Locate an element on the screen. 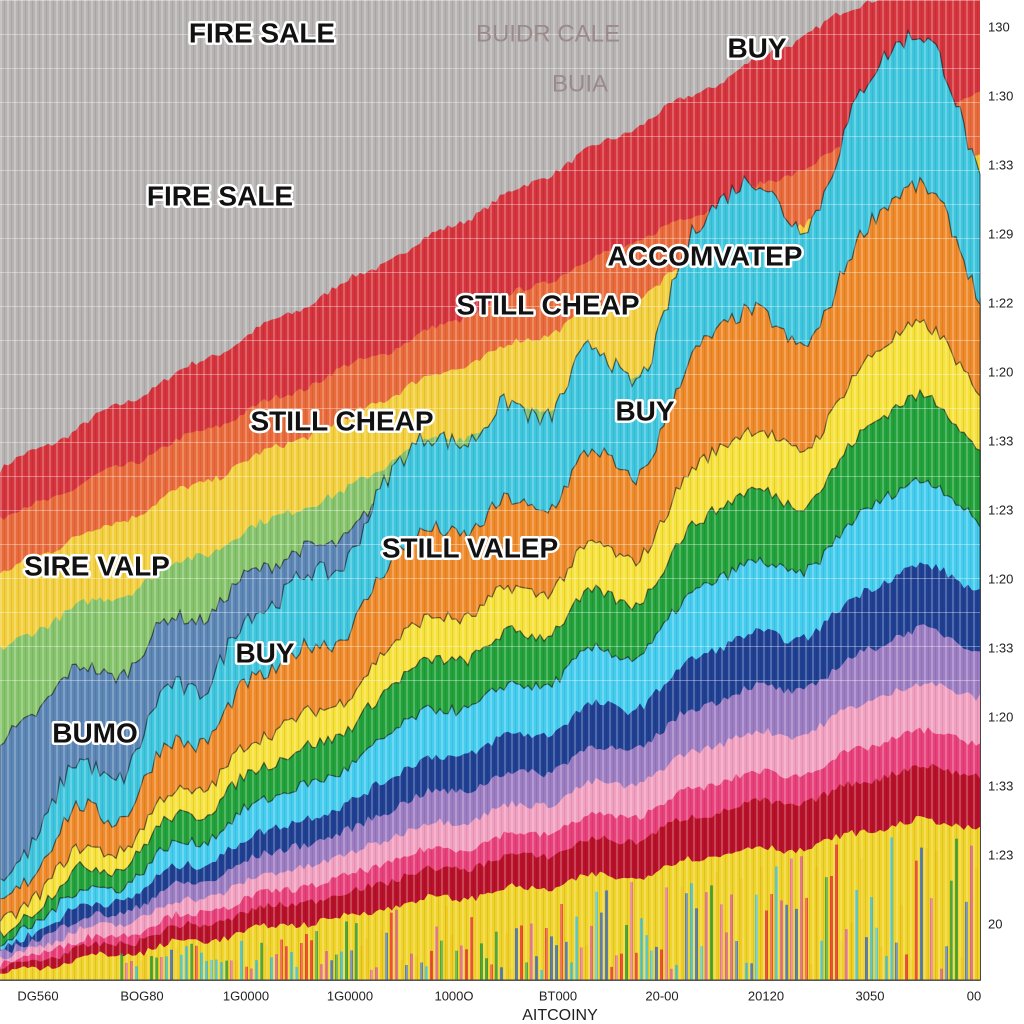 This screenshot has height=1024, width=1024. annotation: BUIA is located at coordinates (580, 83).